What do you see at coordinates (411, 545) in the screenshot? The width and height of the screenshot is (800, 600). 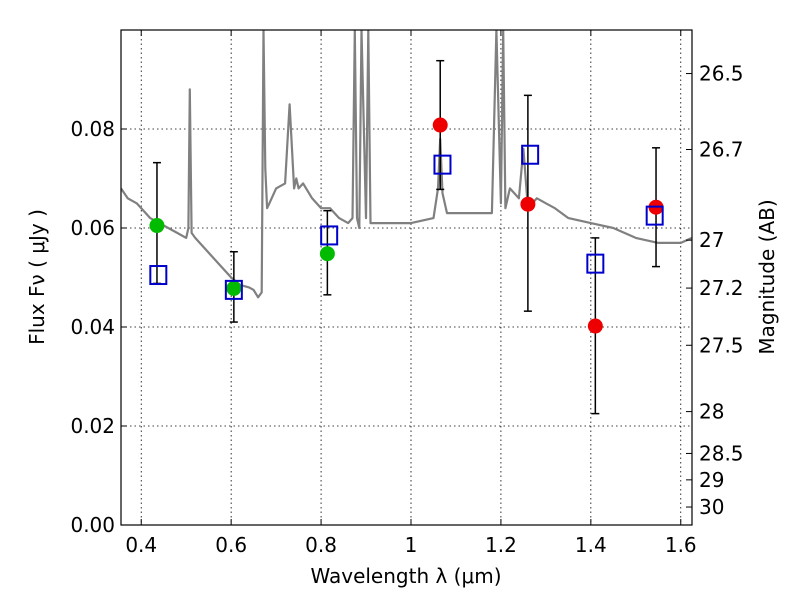 I see `x-tick-label: 1` at bounding box center [411, 545].